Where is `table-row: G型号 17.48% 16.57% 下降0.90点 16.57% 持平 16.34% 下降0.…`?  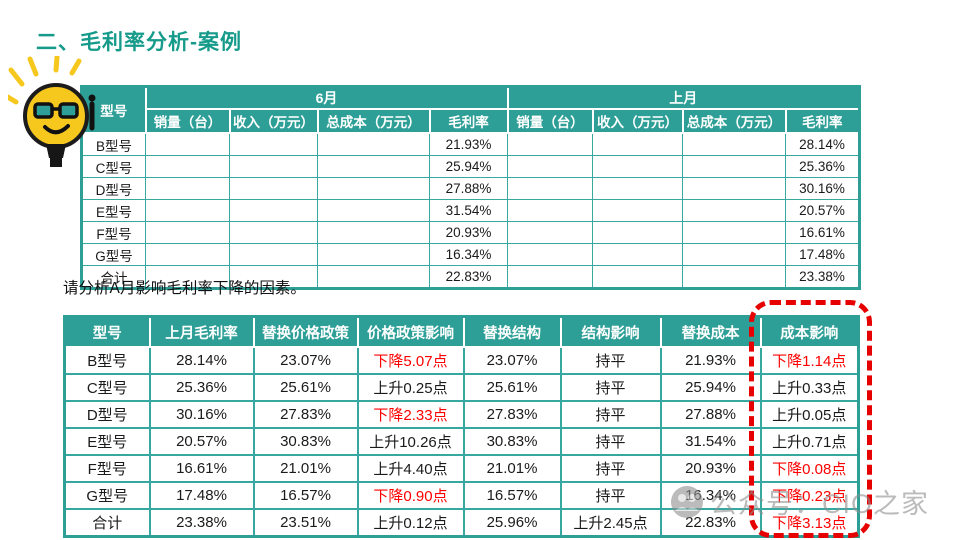
table-row: G型号 17.48% 16.57% 下降0.90点 16.57% 持平 16.34% 下降0.… is located at coordinates (461, 495).